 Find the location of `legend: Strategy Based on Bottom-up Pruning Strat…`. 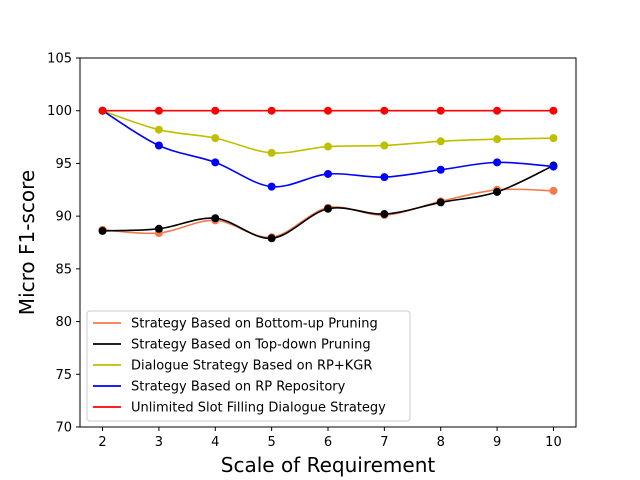

legend: Strategy Based on Bottom-up Pruning Strat… is located at coordinates (248, 366).